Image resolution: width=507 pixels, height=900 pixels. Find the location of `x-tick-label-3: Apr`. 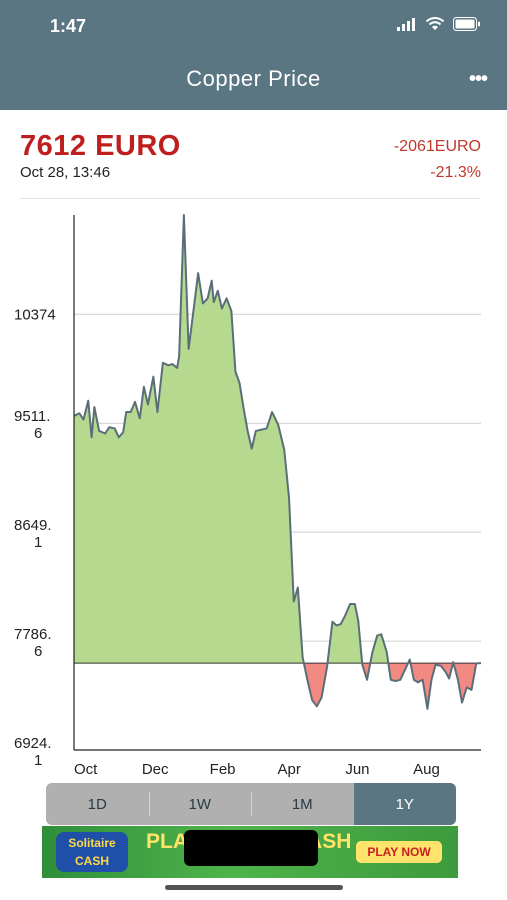

x-tick-label-3: Apr is located at coordinates (289, 769).